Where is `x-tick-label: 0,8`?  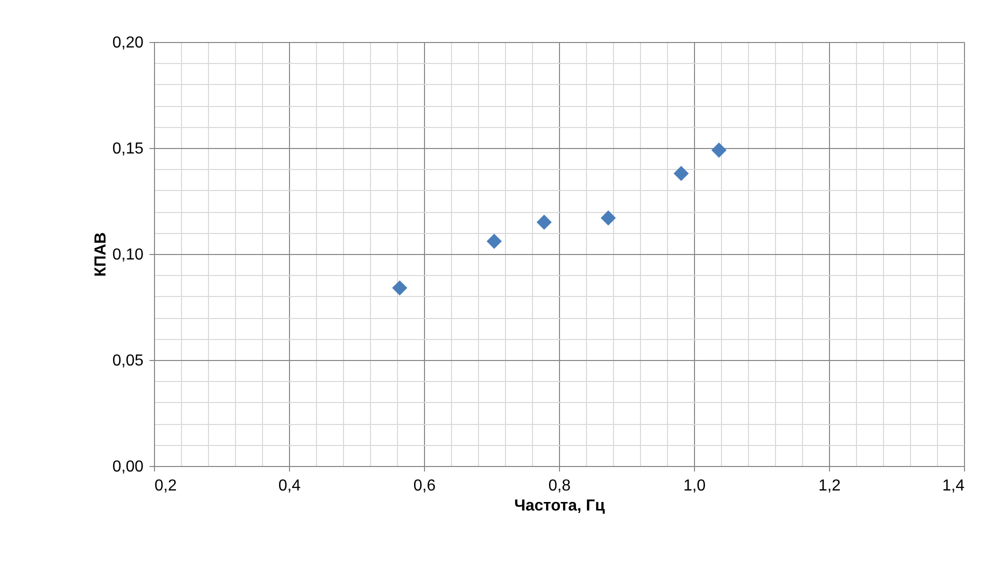
x-tick-label: 0,8 is located at coordinates (559, 486).